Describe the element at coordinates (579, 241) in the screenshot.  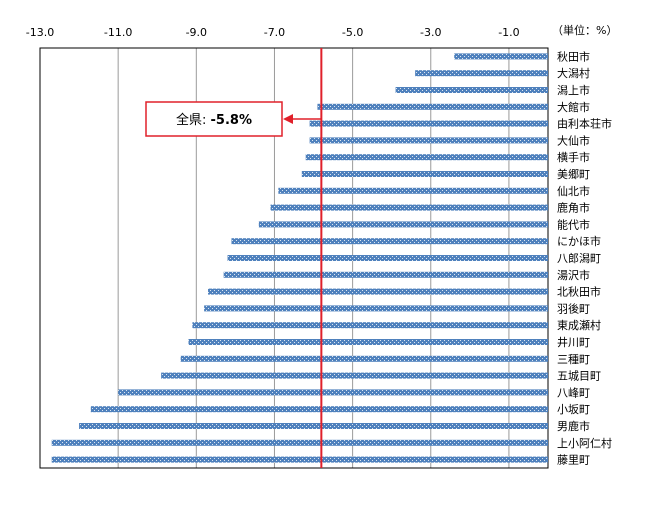
I see `category-label: にかほ市` at that location.